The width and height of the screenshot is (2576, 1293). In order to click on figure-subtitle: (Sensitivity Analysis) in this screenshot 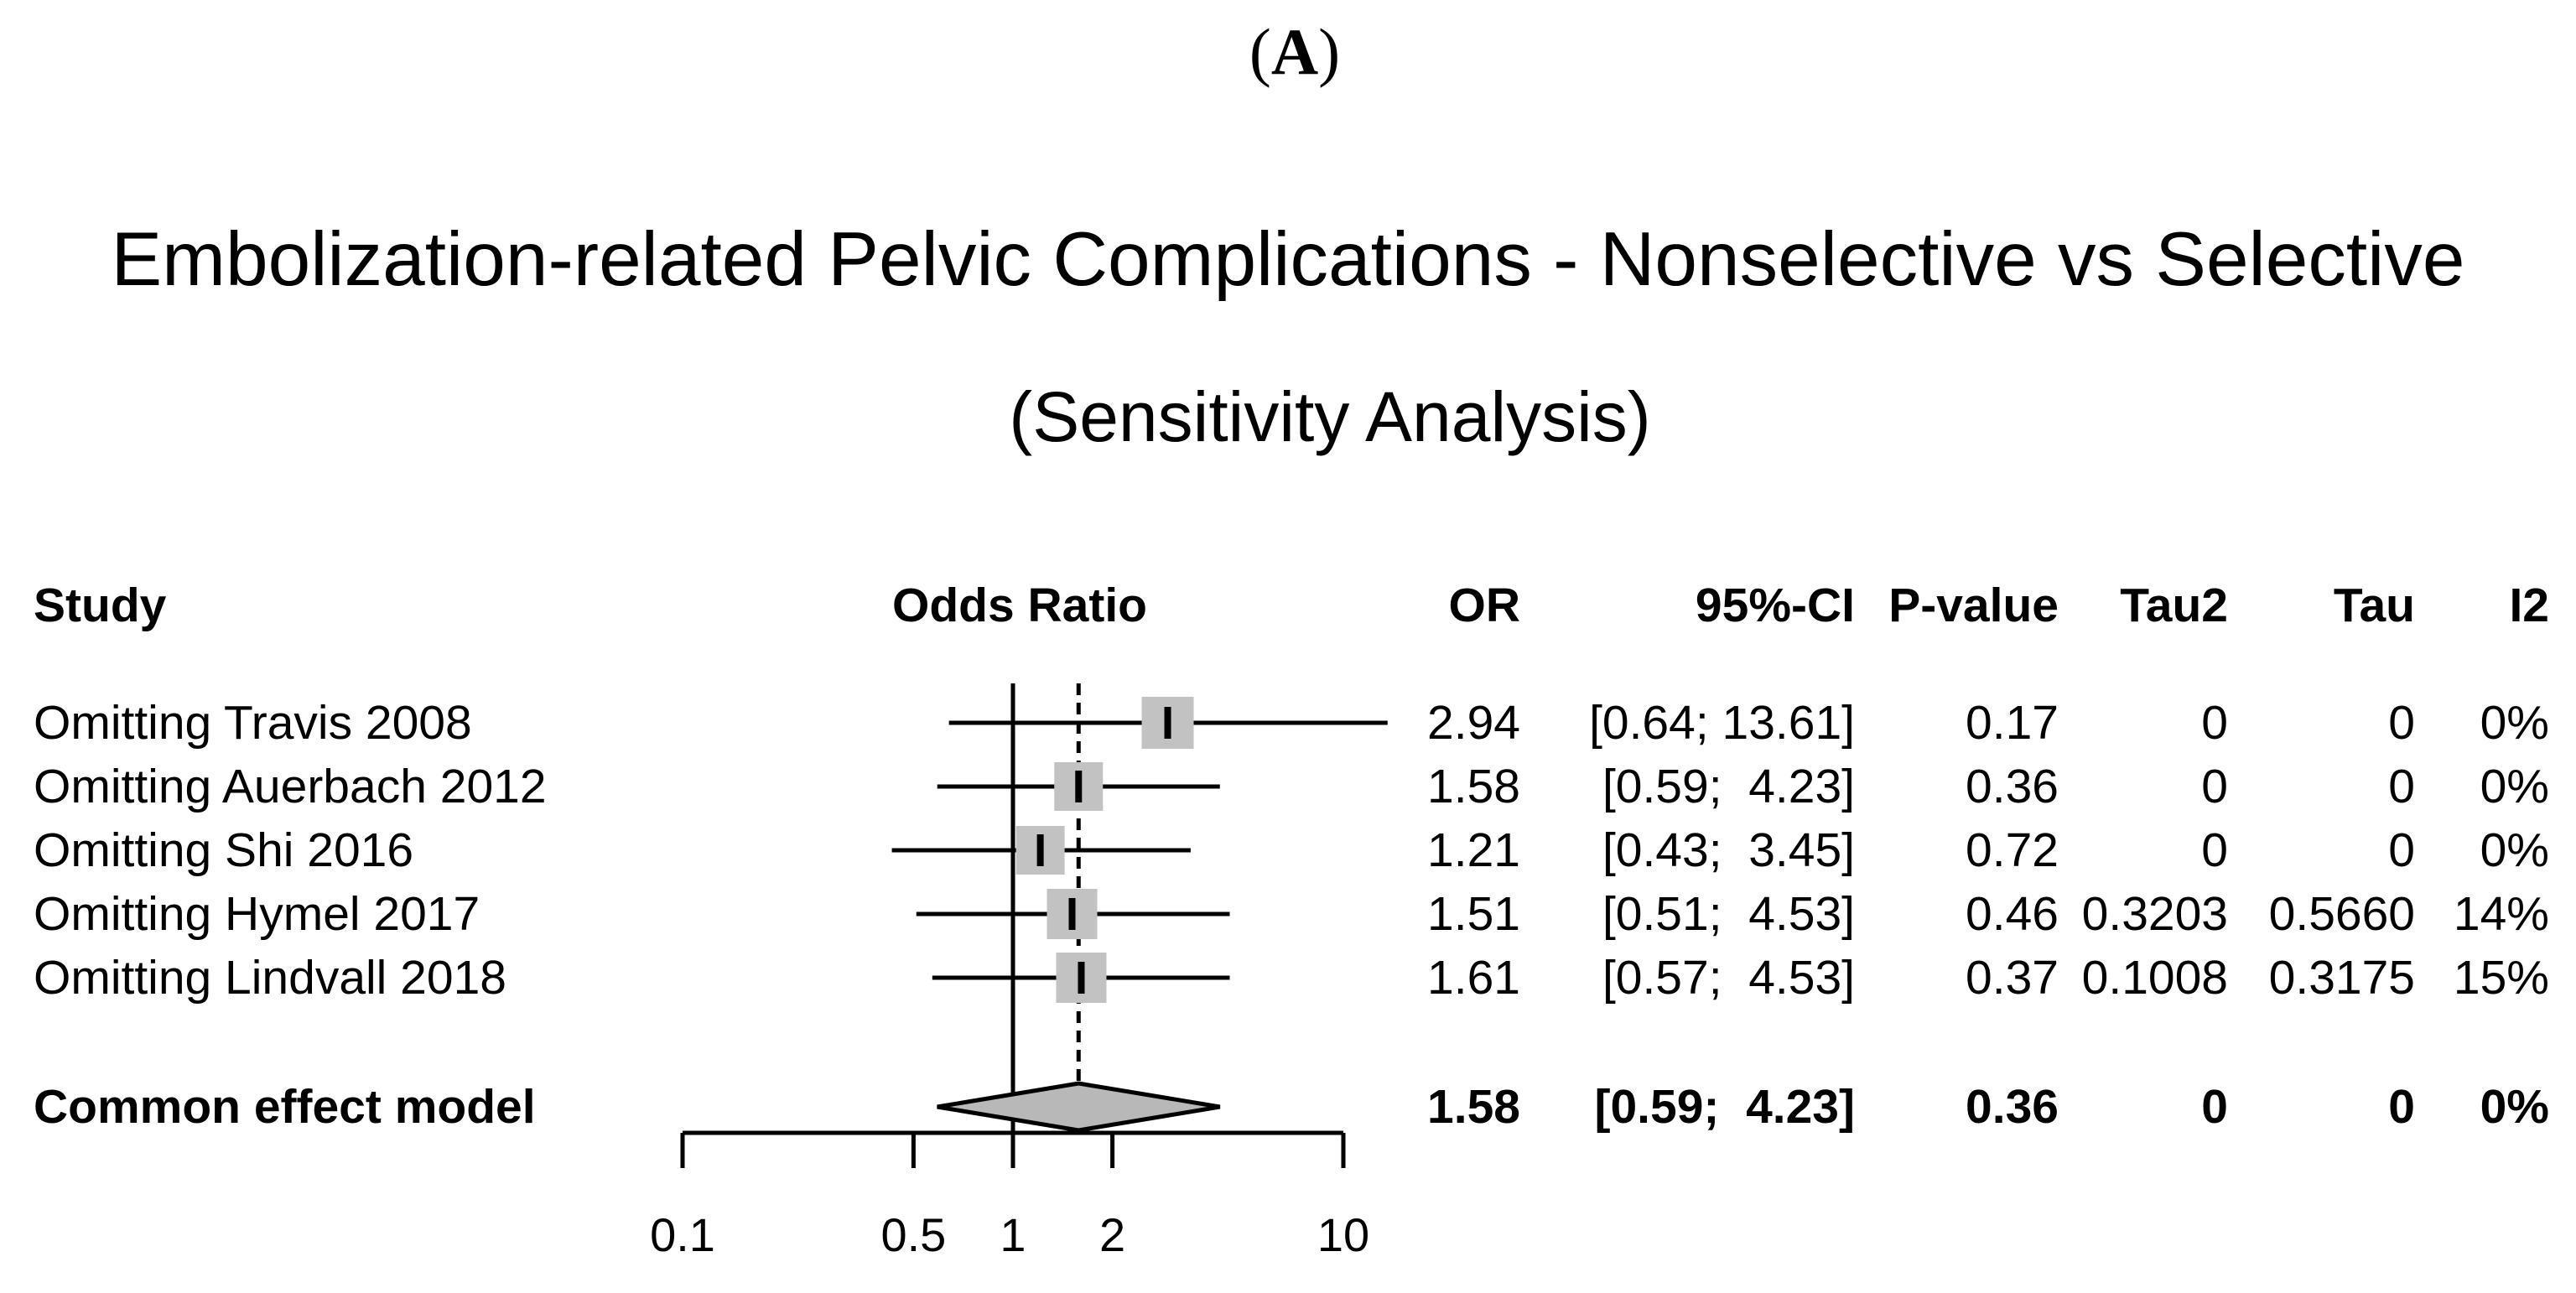, I will do `click(1330, 417)`.